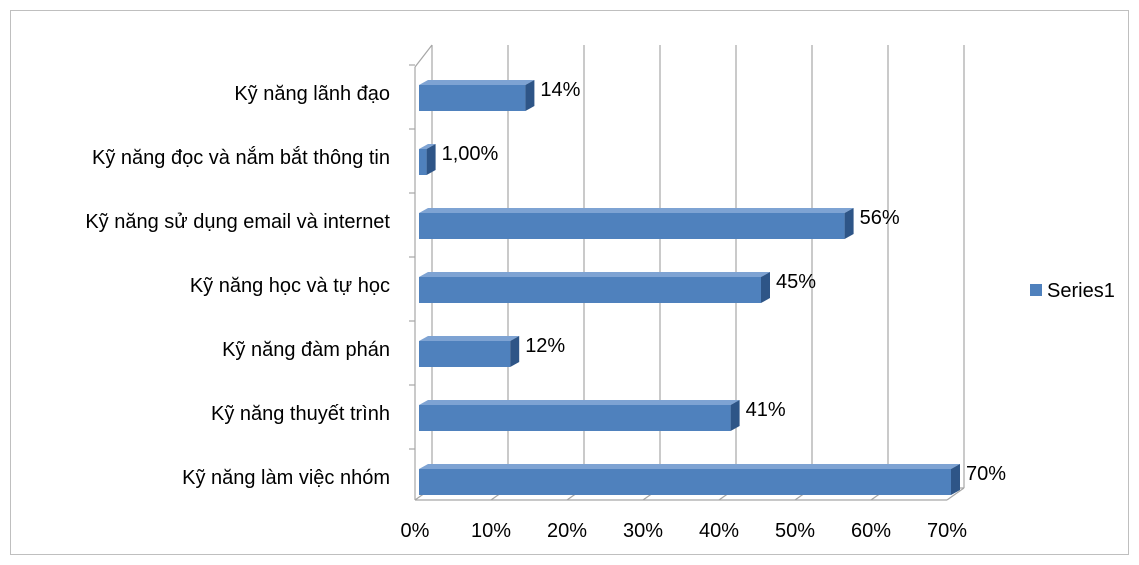 Image resolution: width=1139 pixels, height=565 pixels. Describe the element at coordinates (300, 414) in the screenshot. I see `category-label: Kỹ năng thuyết trình` at that location.